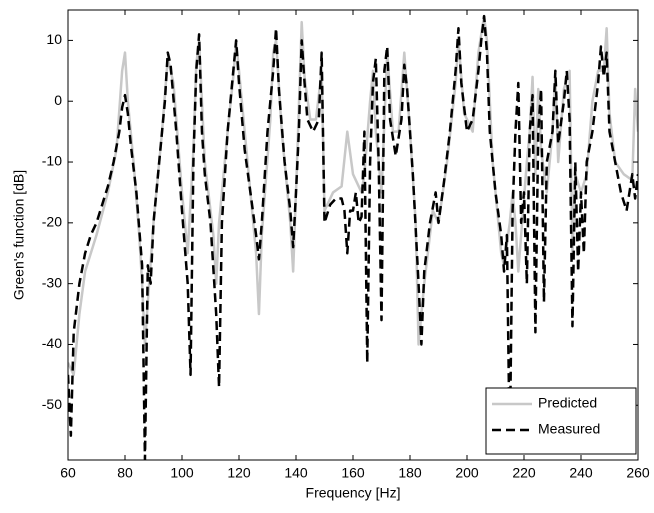 The image size is (654, 513). I want to click on y-tick-label: -10, so click(52, 161).